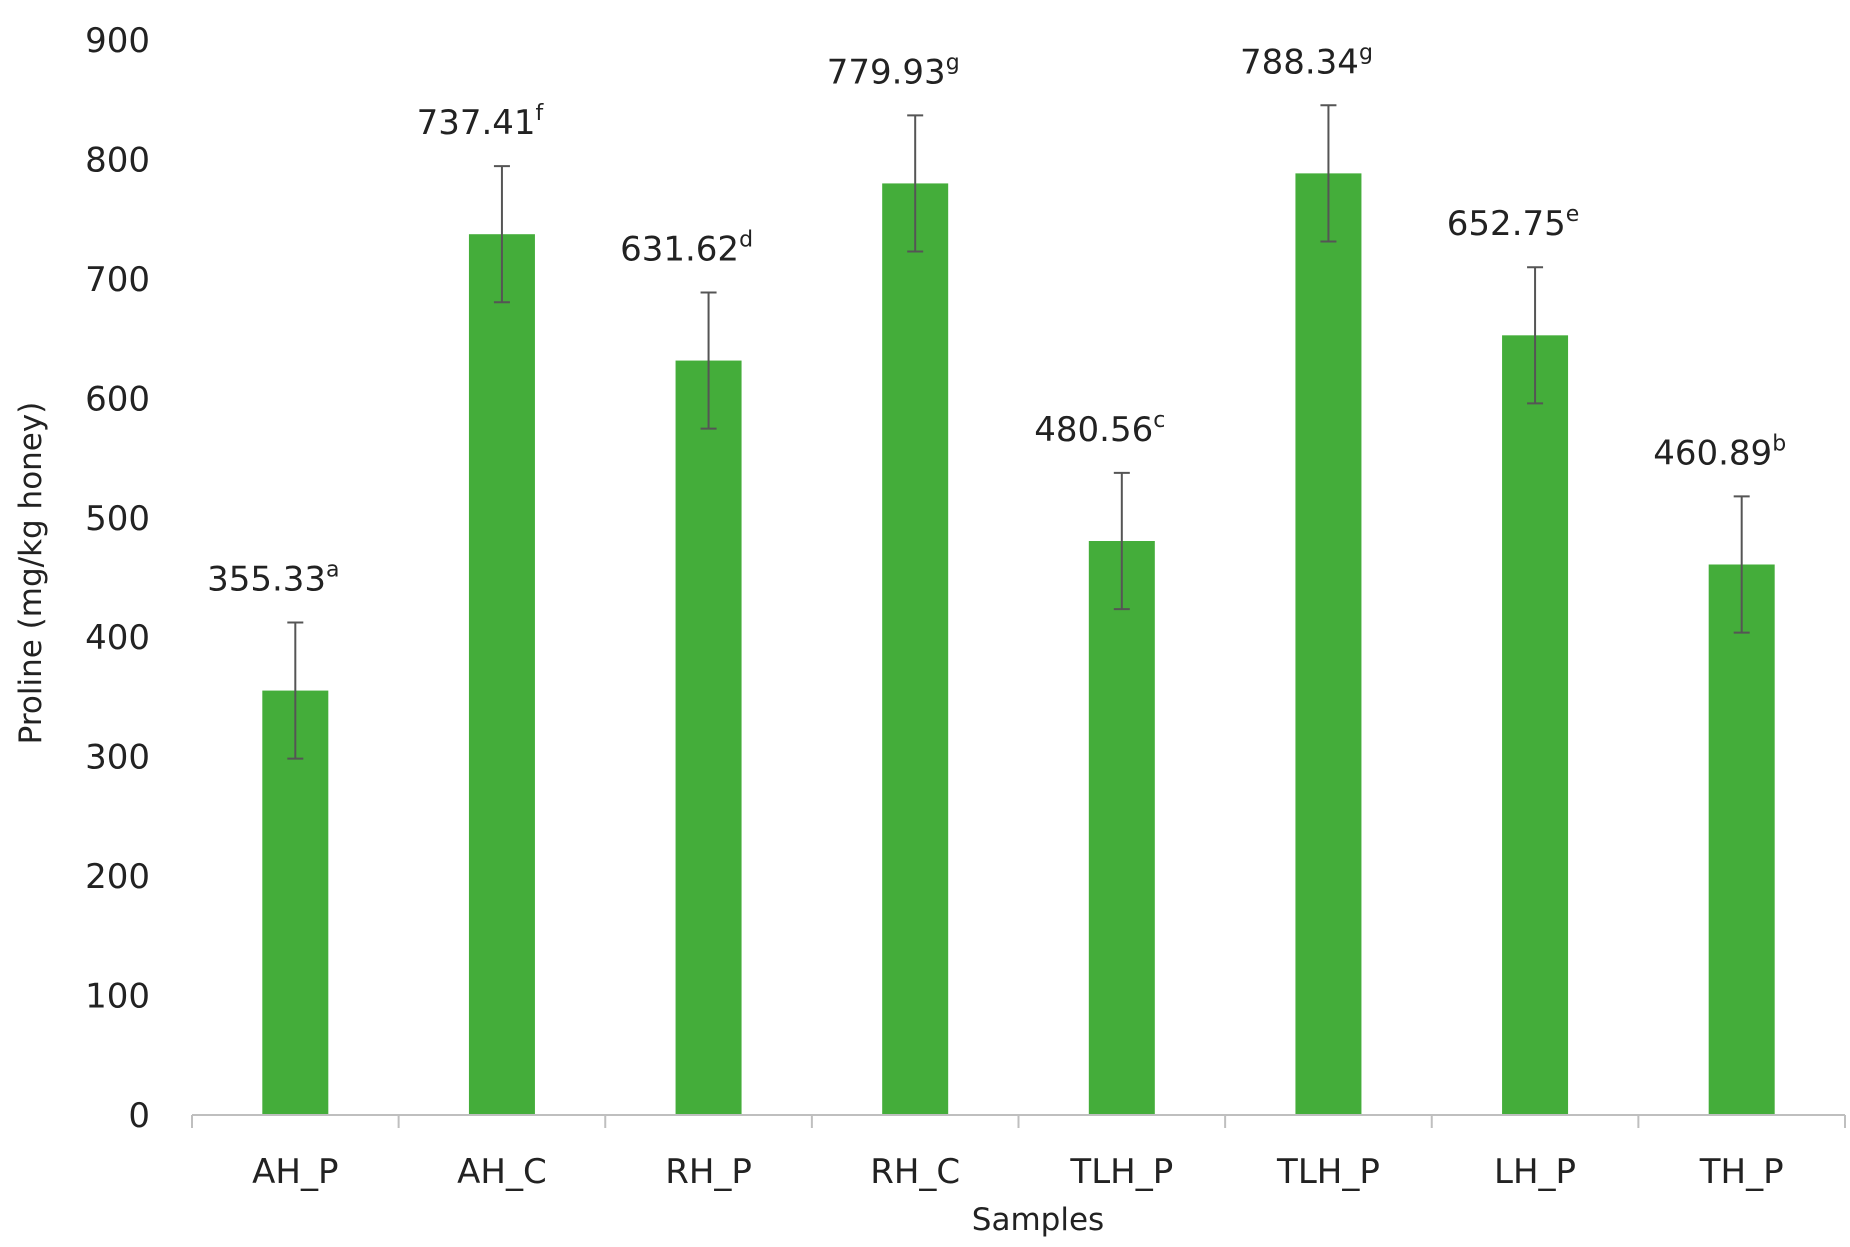 This screenshot has height=1247, width=1850. I want to click on y-tick-label: 800, so click(117, 160).